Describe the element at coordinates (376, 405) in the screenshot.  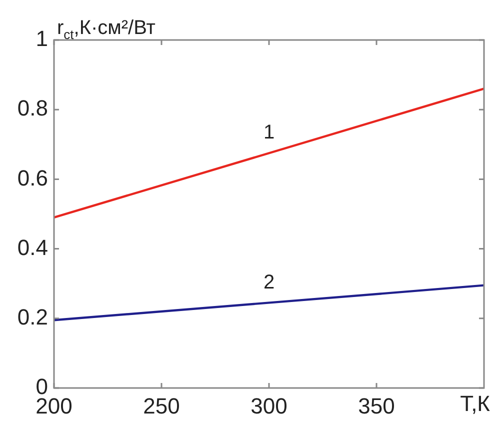
I see `x-tick-label: 350` at that location.